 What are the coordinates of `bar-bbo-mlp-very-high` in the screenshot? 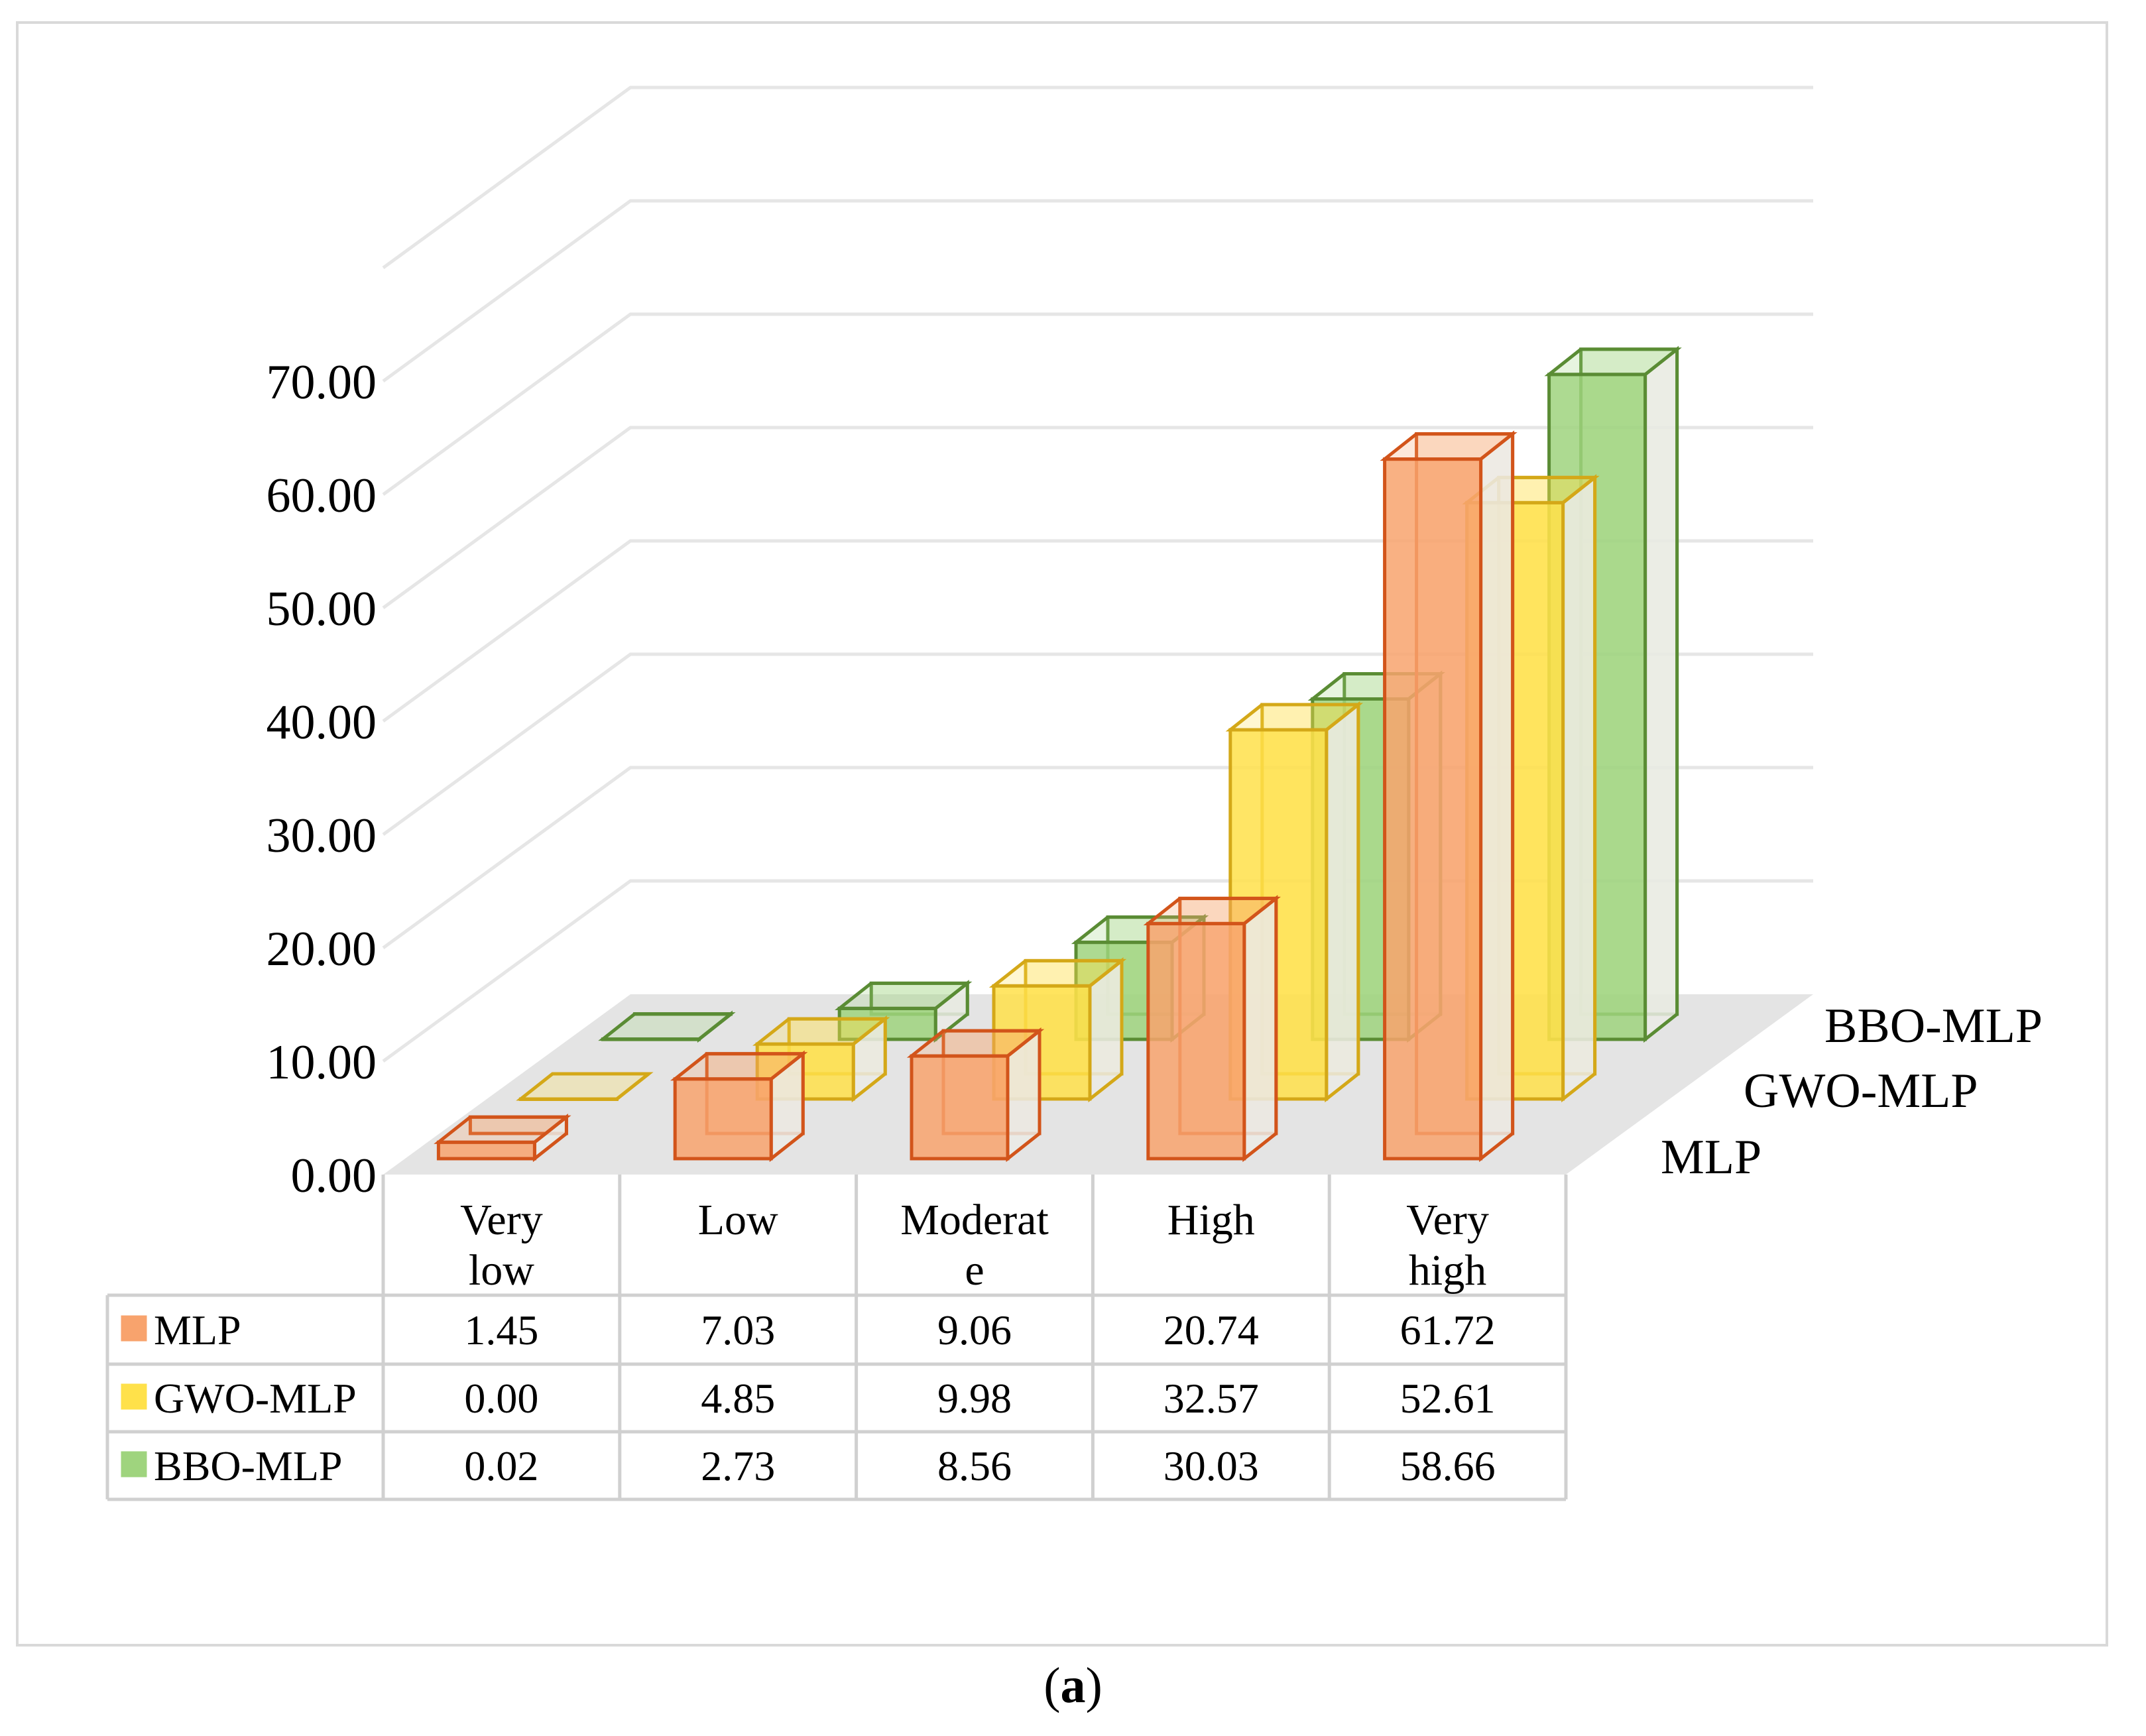 It's located at (1613, 694).